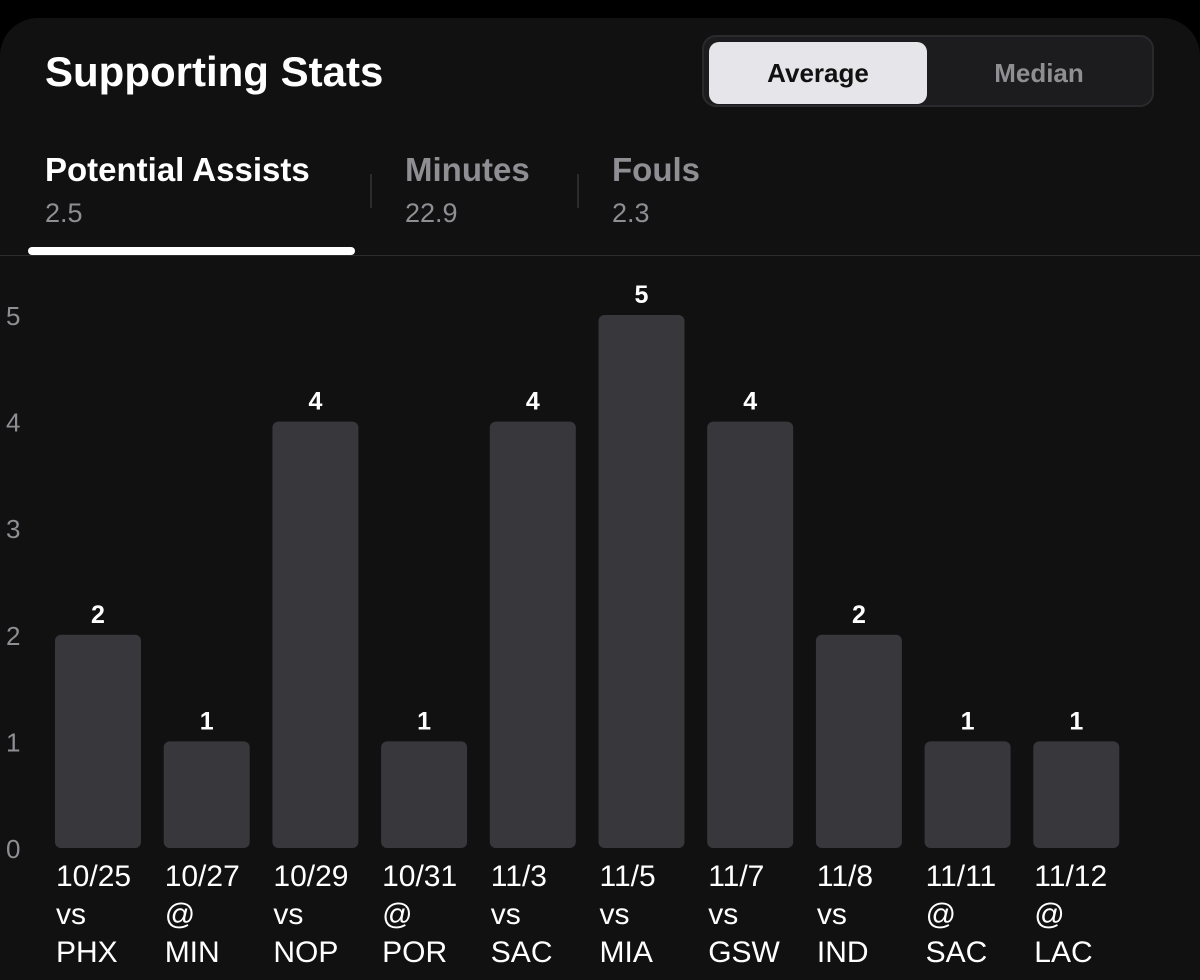 The image size is (1200, 980). What do you see at coordinates (419, 876) in the screenshot?
I see `x-tick-label: 10/31` at bounding box center [419, 876].